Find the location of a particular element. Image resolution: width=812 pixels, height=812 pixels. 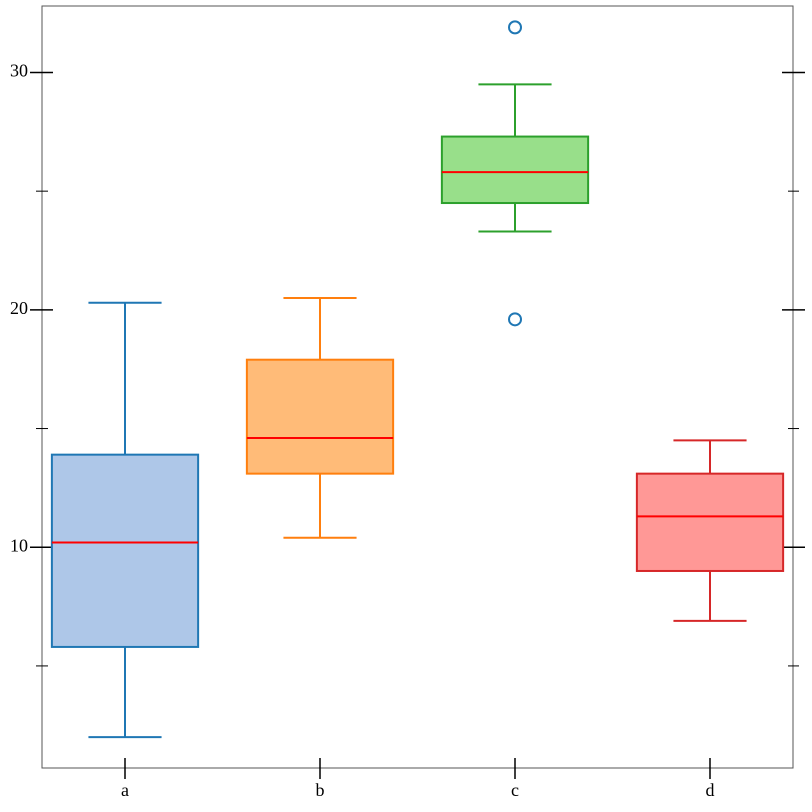

x-tick-label: d is located at coordinates (710, 790).